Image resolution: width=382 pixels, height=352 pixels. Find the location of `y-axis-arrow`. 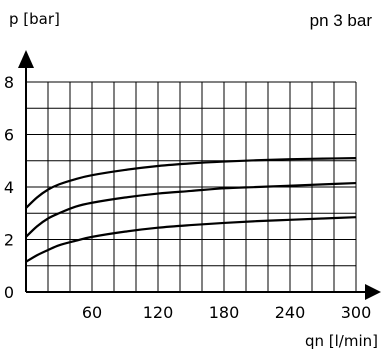

y-axis-arrow is located at coordinates (26, 59).